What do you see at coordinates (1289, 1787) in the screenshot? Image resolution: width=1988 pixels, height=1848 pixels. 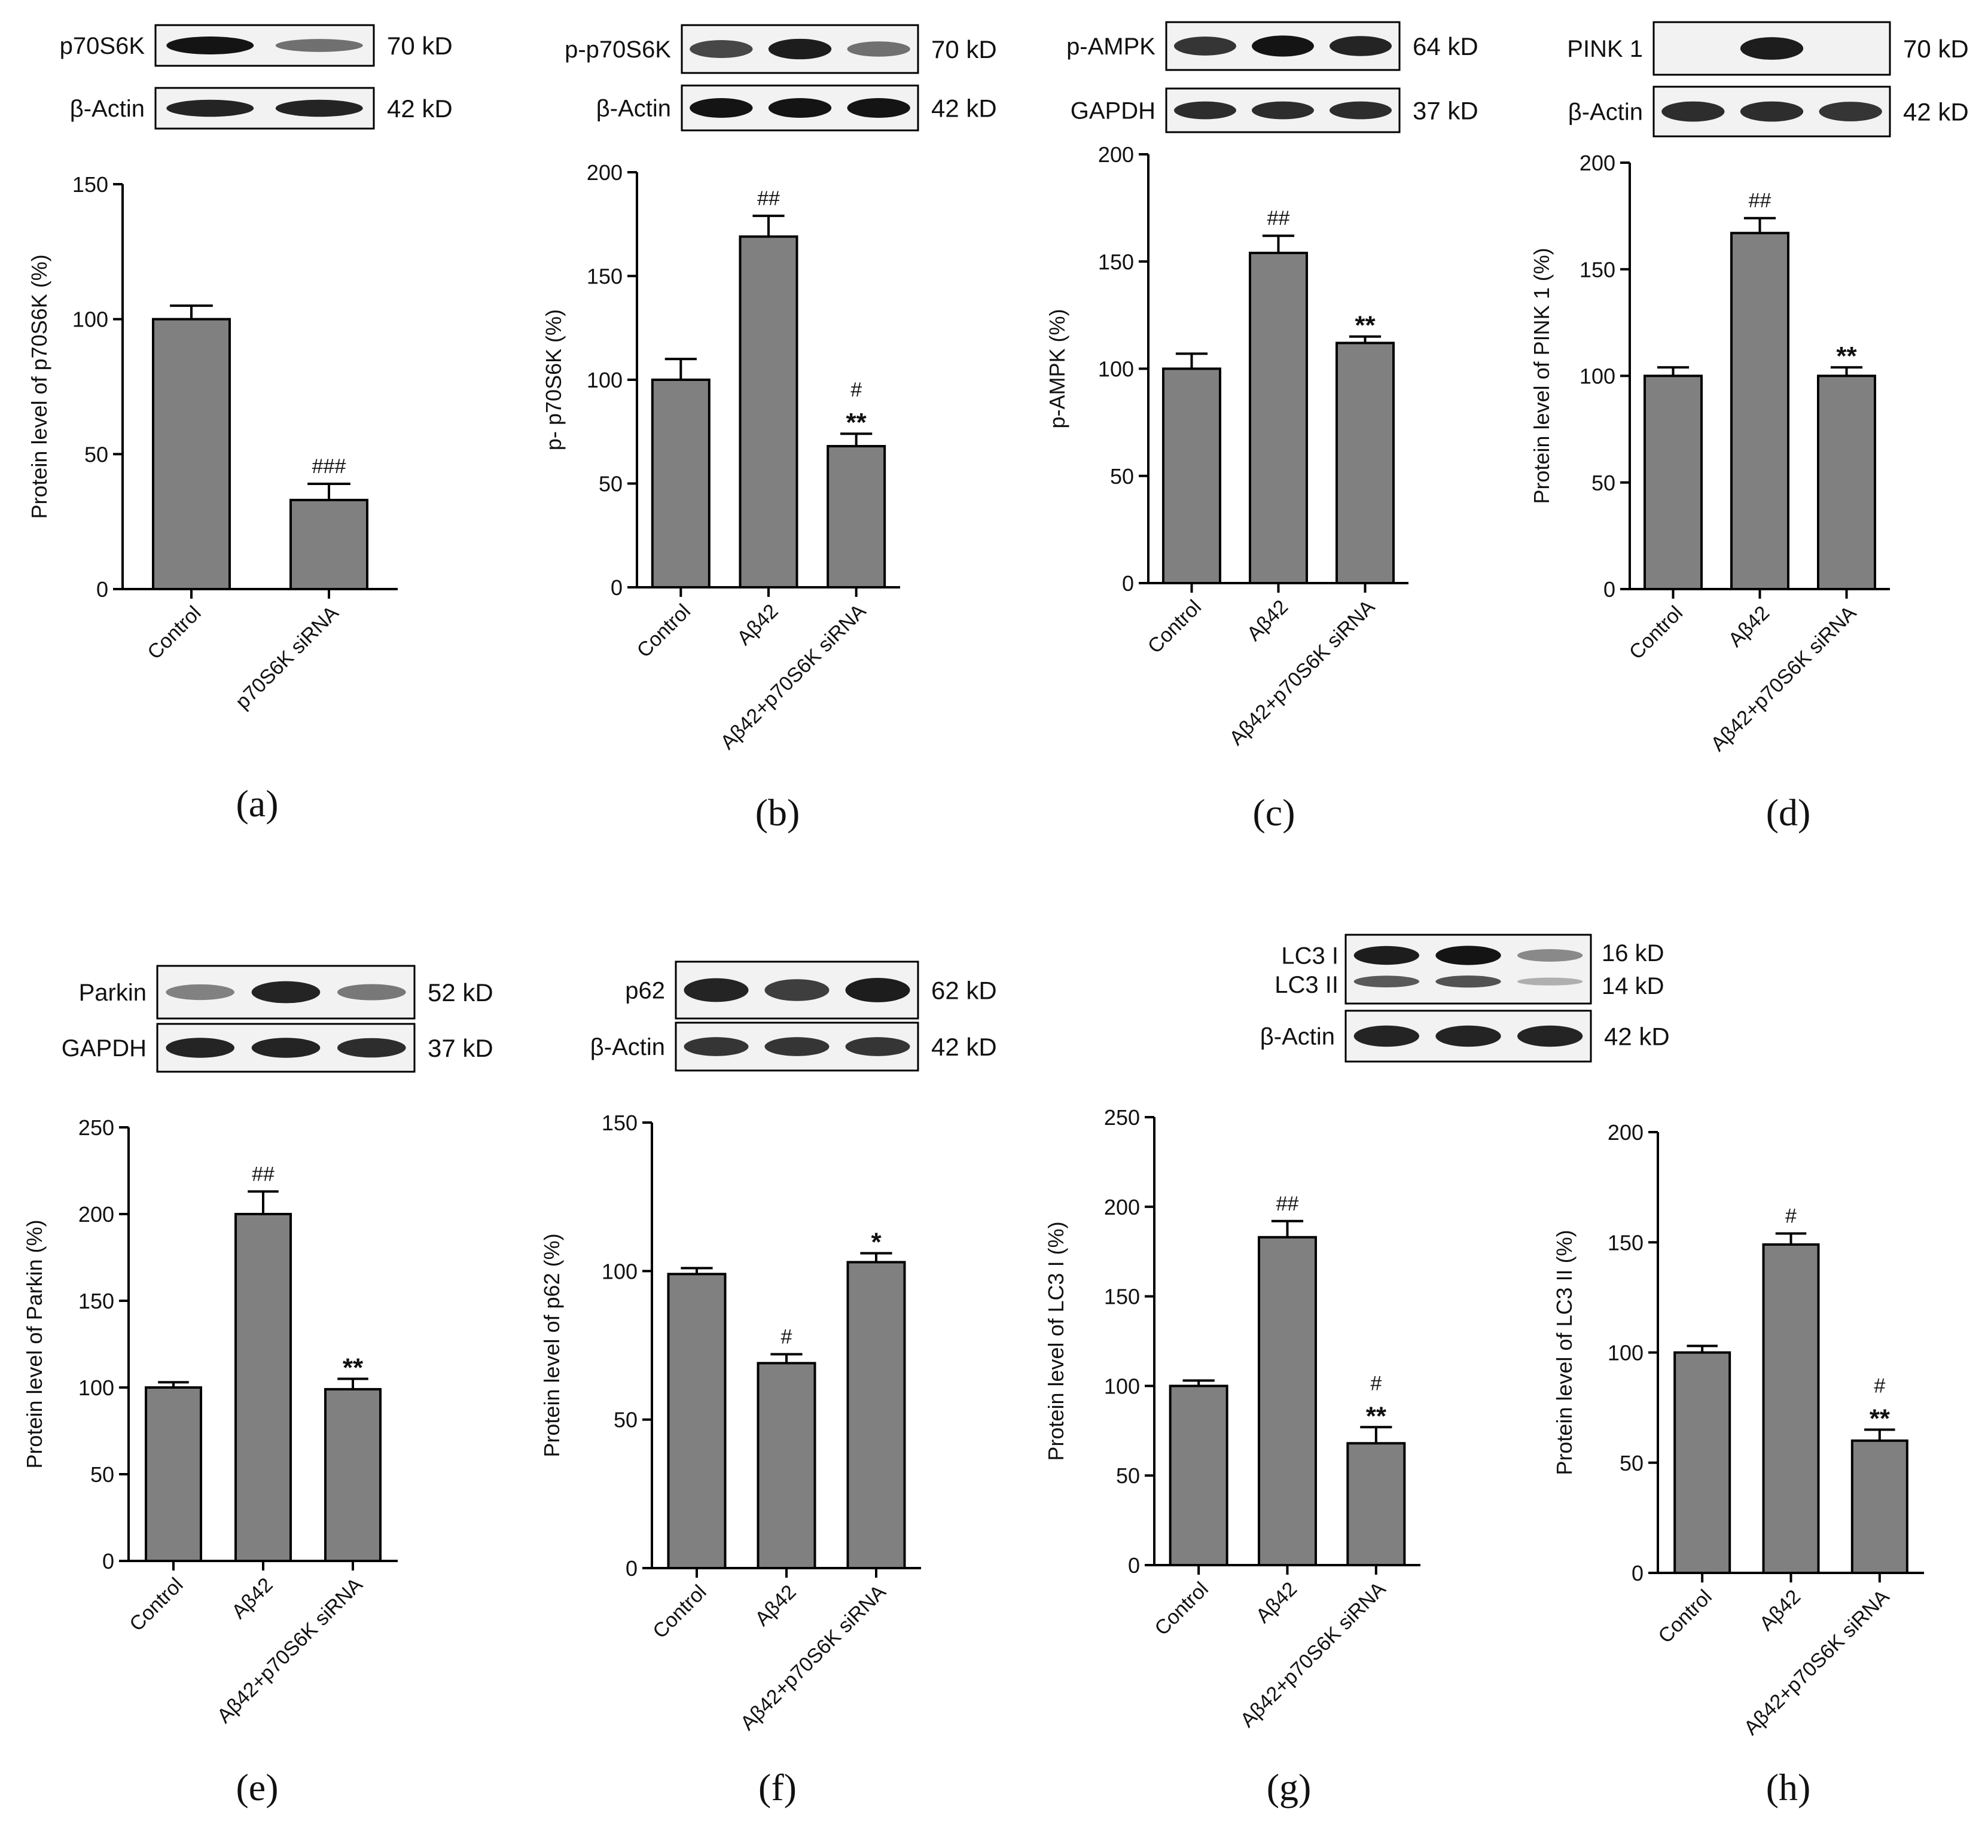 I see `panel-letter: (g)` at bounding box center [1289, 1787].